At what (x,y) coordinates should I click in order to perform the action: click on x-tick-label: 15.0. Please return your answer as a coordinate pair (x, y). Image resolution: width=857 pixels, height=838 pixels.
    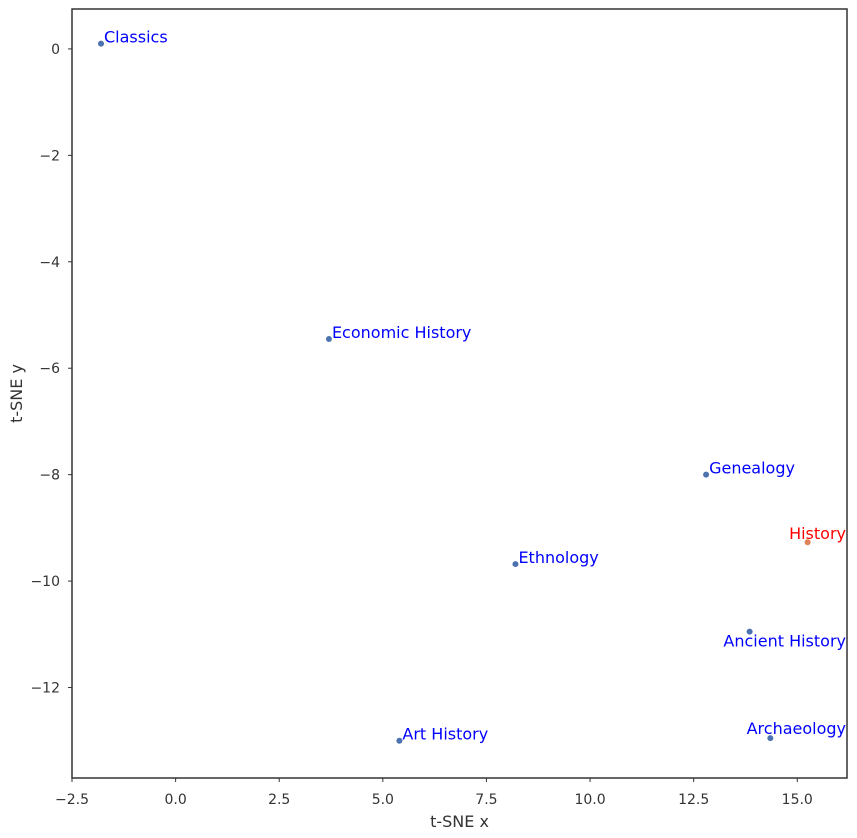
    Looking at the image, I should click on (797, 800).